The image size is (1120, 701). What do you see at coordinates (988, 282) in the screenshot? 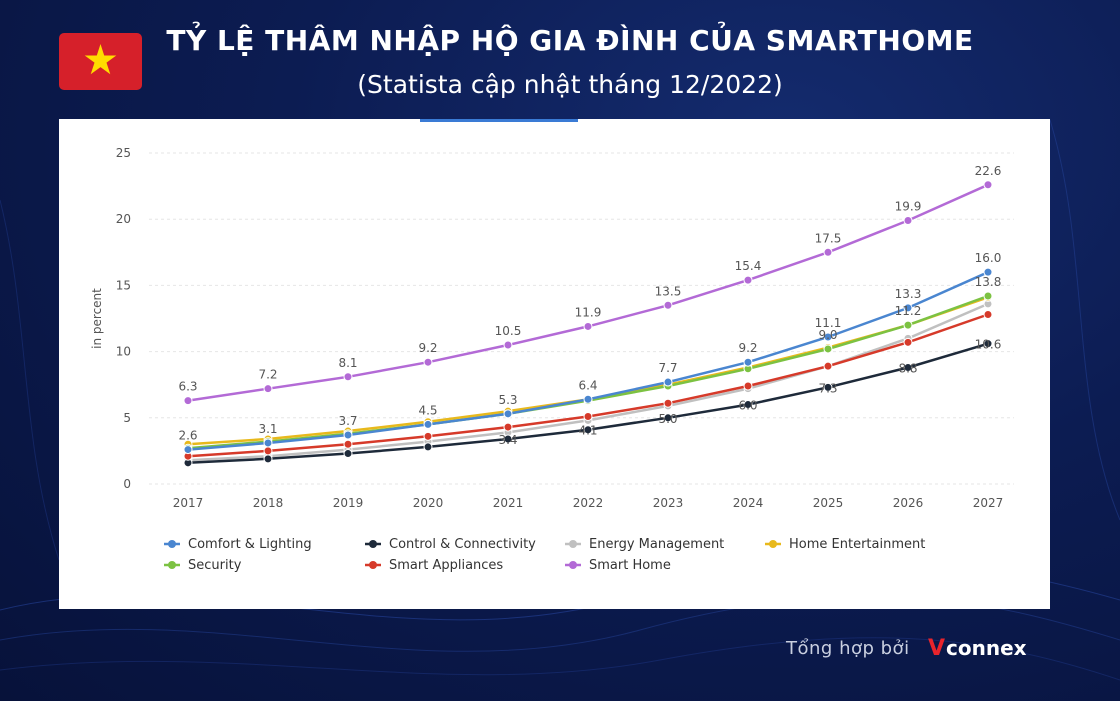
I see `data-label: 13.8` at bounding box center [988, 282].